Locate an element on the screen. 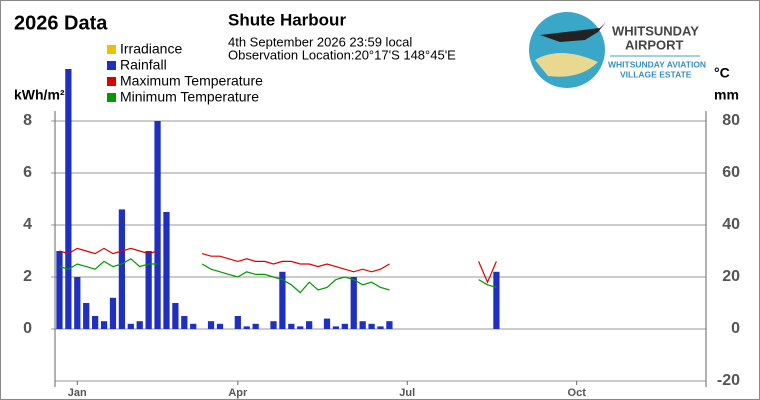 This screenshot has width=760, height=400. logo-plane is located at coordinates (573, 32).